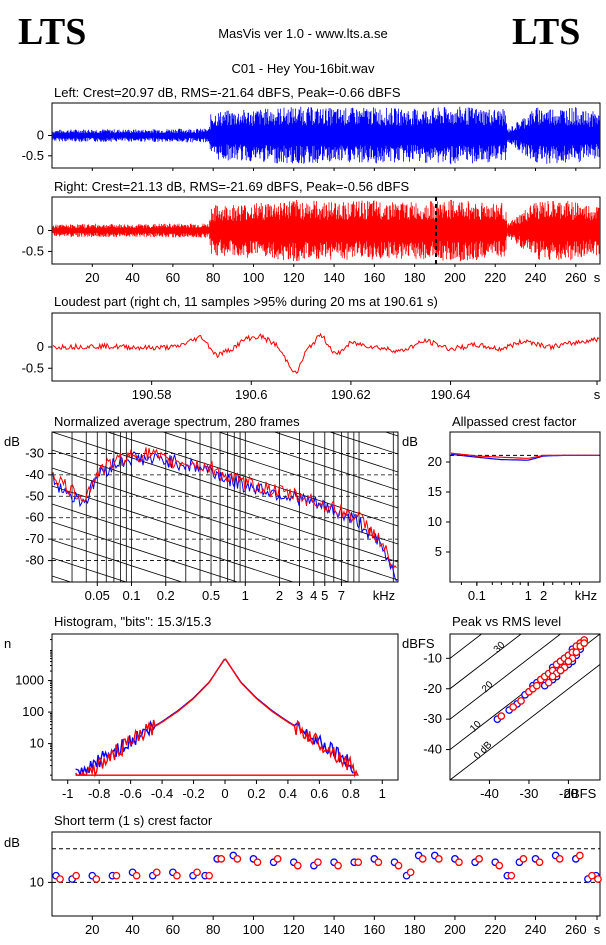 The image size is (606, 945). What do you see at coordinates (451, 394) in the screenshot?
I see `loudest-part-xtick-3: 190.64` at bounding box center [451, 394].